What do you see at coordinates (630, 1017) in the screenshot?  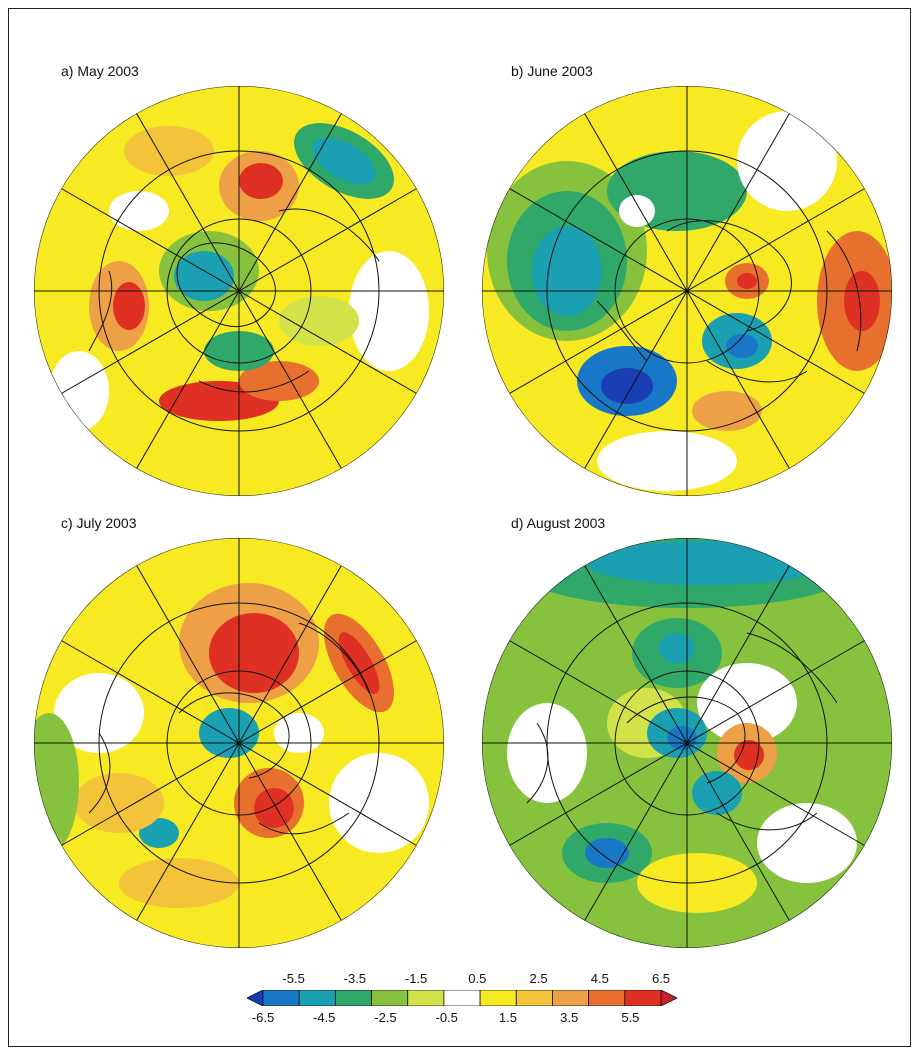 I see `colorbar-tick-label-bottom: 5.5` at bounding box center [630, 1017].